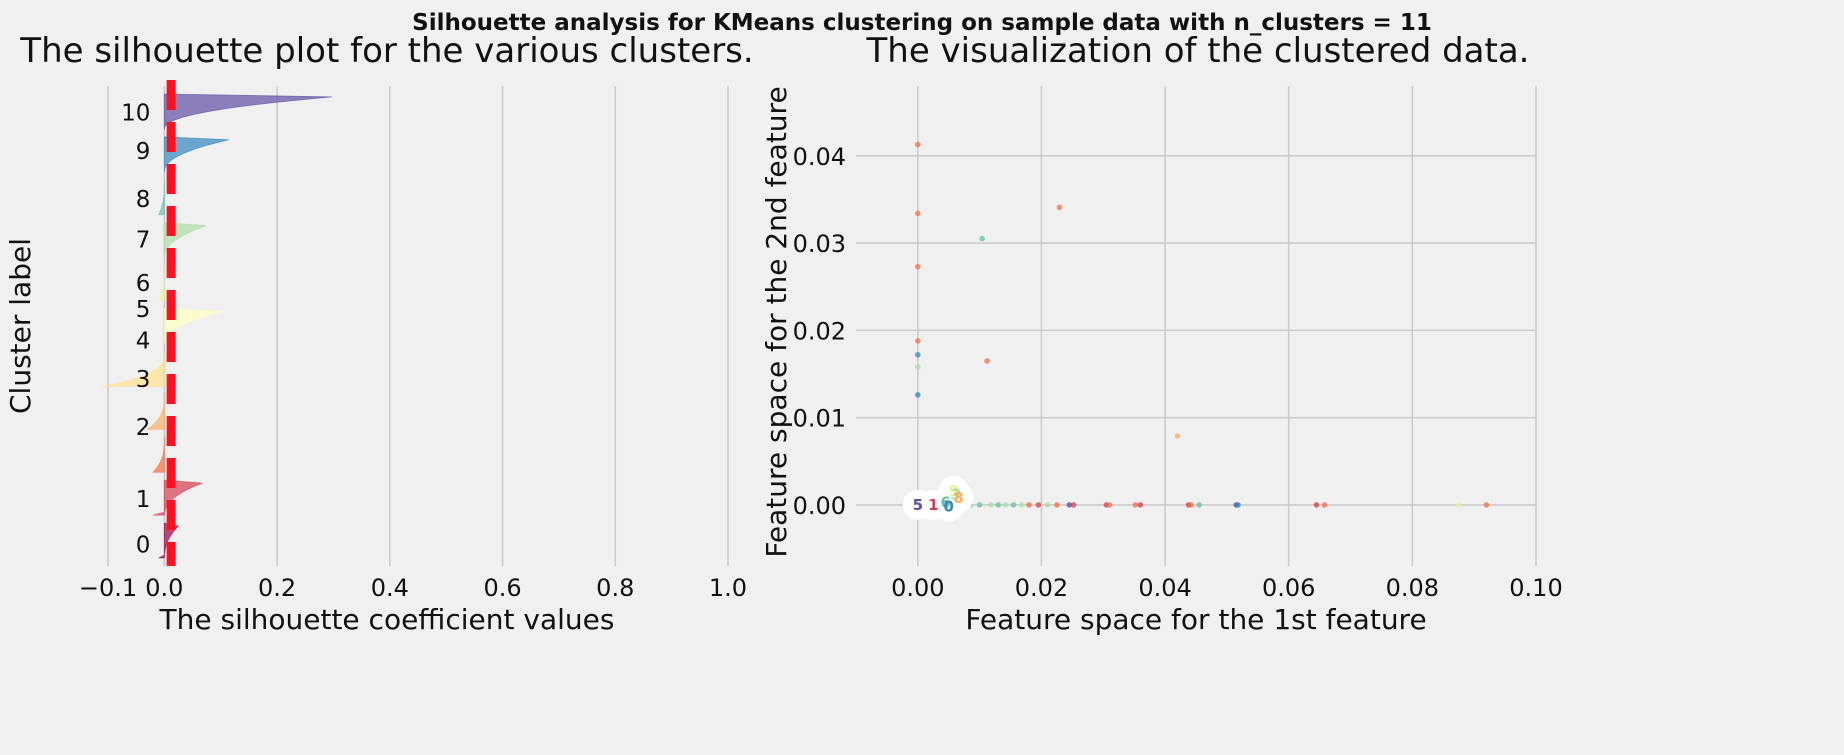 The height and width of the screenshot is (755, 1844). I want to click on cluster-center-label: 8, so click(958, 498).